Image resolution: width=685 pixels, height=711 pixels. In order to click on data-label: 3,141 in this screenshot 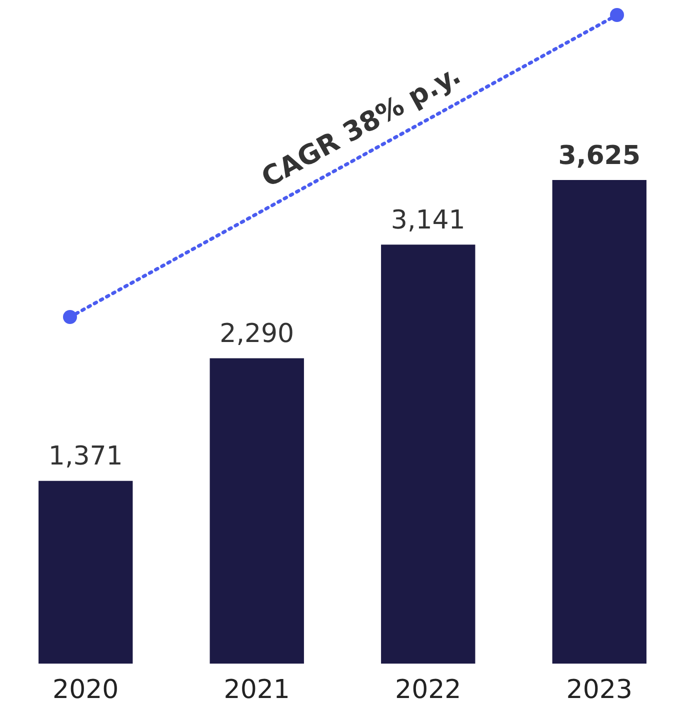, I will do `click(428, 220)`.